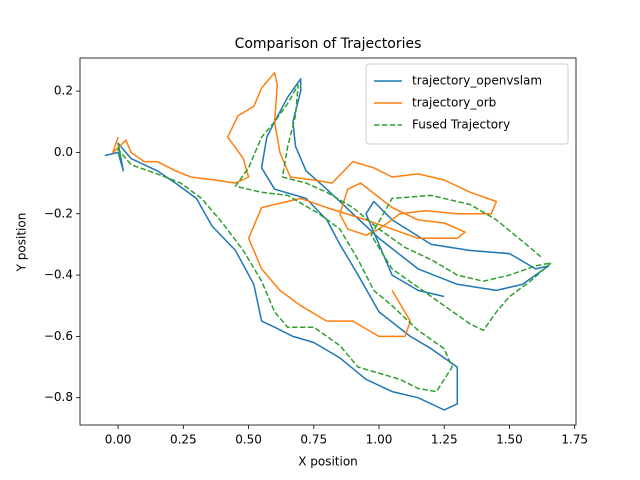  I want to click on x-tick-label: 1.00, so click(379, 440).